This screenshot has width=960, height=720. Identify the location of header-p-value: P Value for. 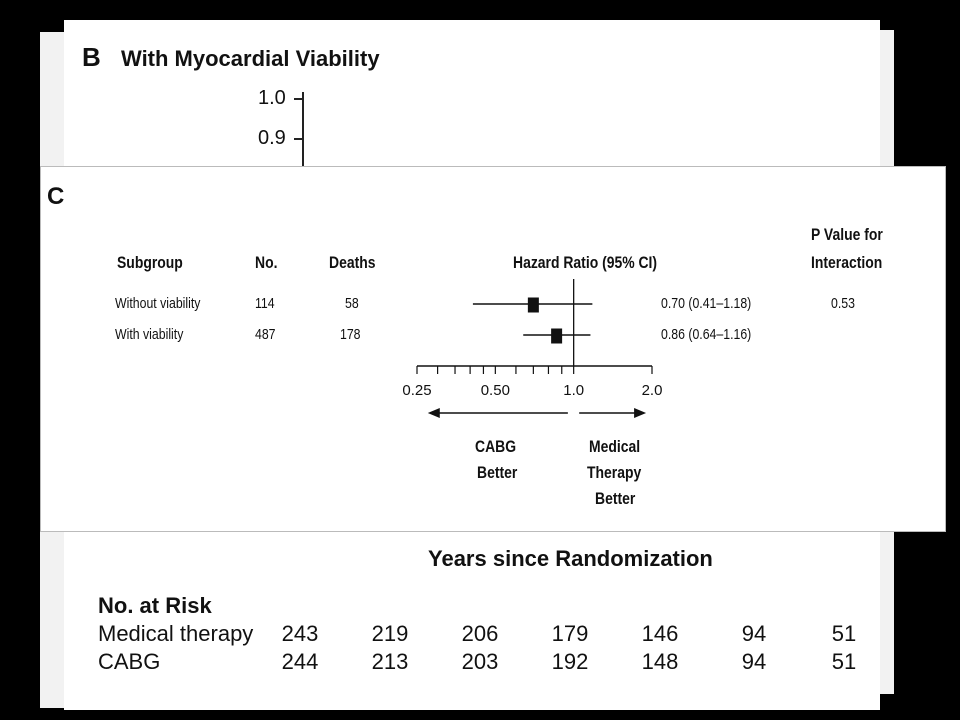
(847, 234).